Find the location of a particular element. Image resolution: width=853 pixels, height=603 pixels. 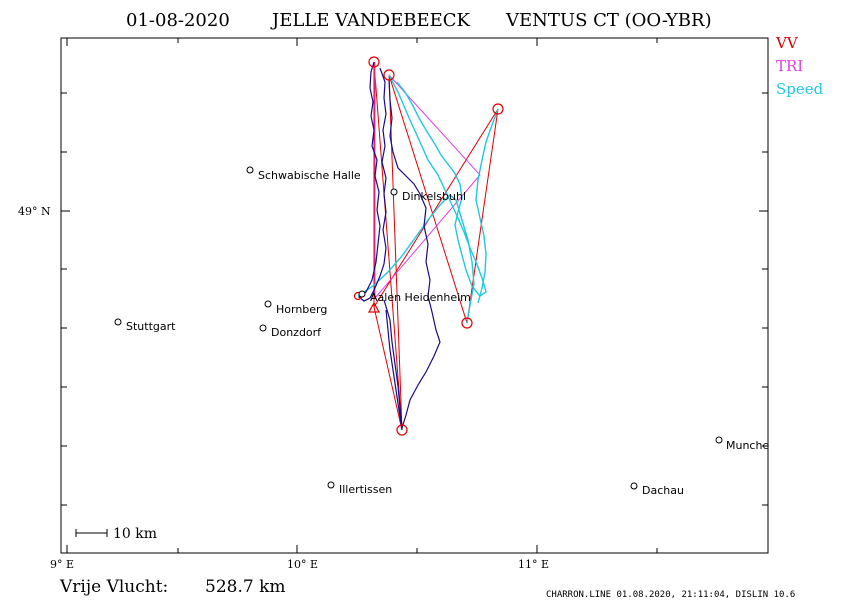

city-donzdorf: Donzdorf is located at coordinates (296, 332).